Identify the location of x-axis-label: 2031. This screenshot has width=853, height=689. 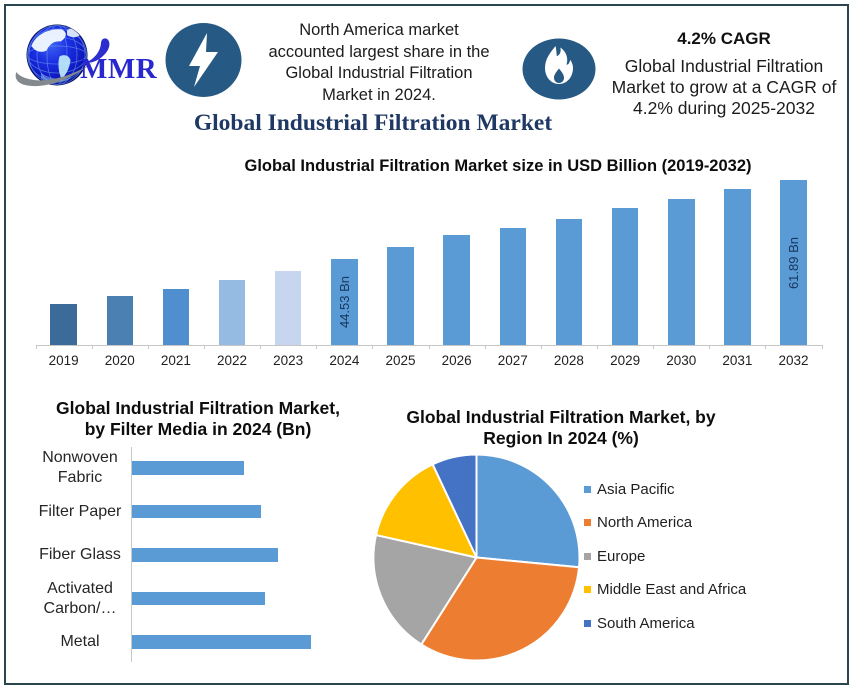
(737, 360).